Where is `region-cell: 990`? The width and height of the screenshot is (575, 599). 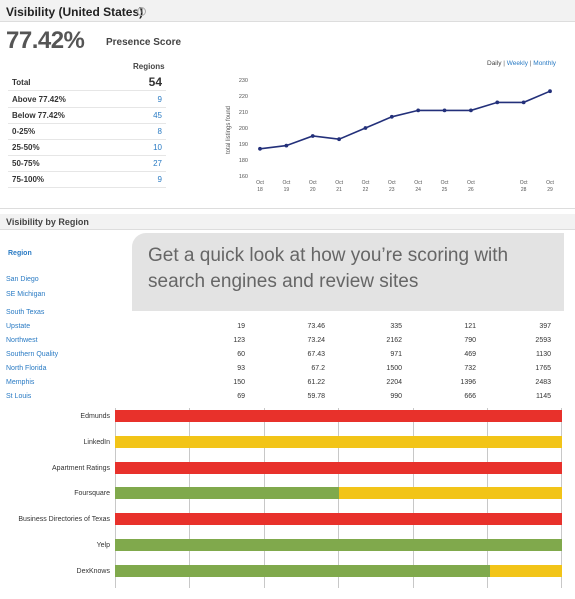
region-cell: 990 is located at coordinates (396, 396).